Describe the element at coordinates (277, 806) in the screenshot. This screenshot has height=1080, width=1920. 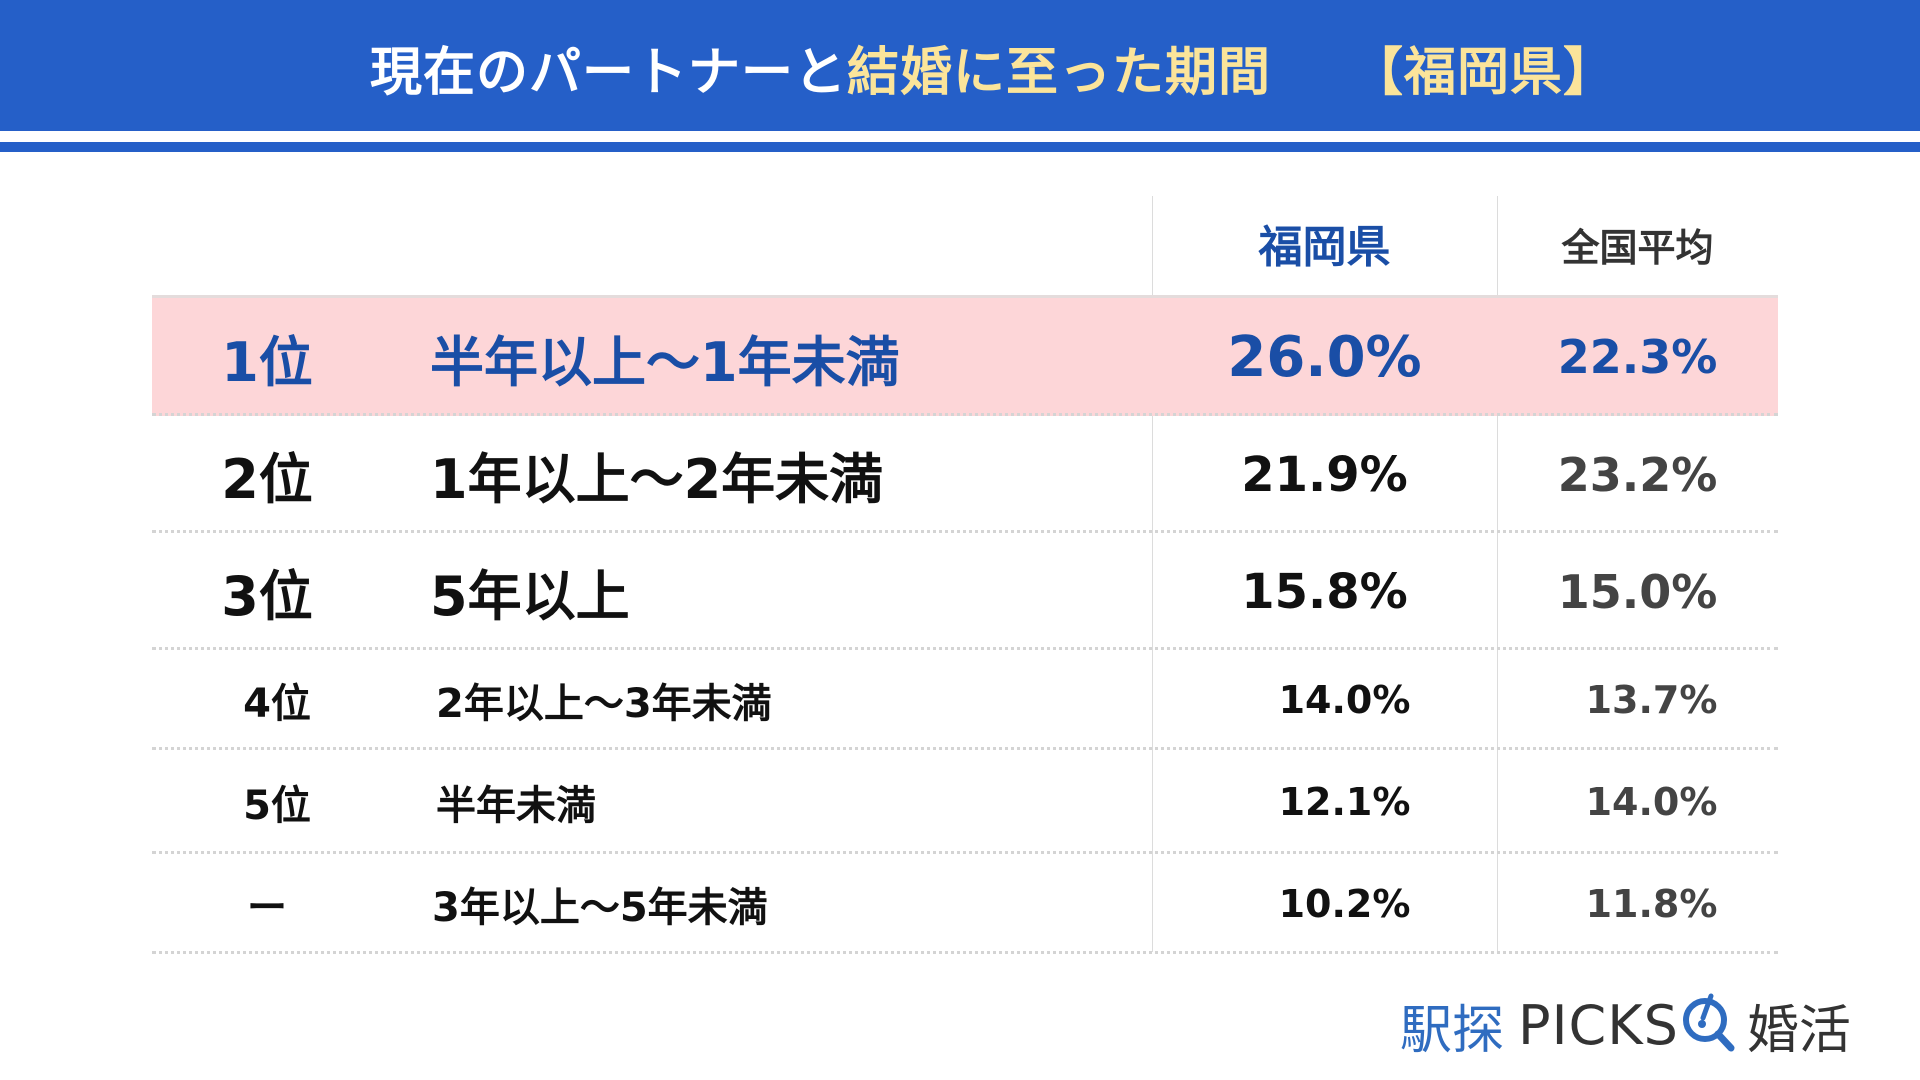
I see `rank: 5位` at that location.